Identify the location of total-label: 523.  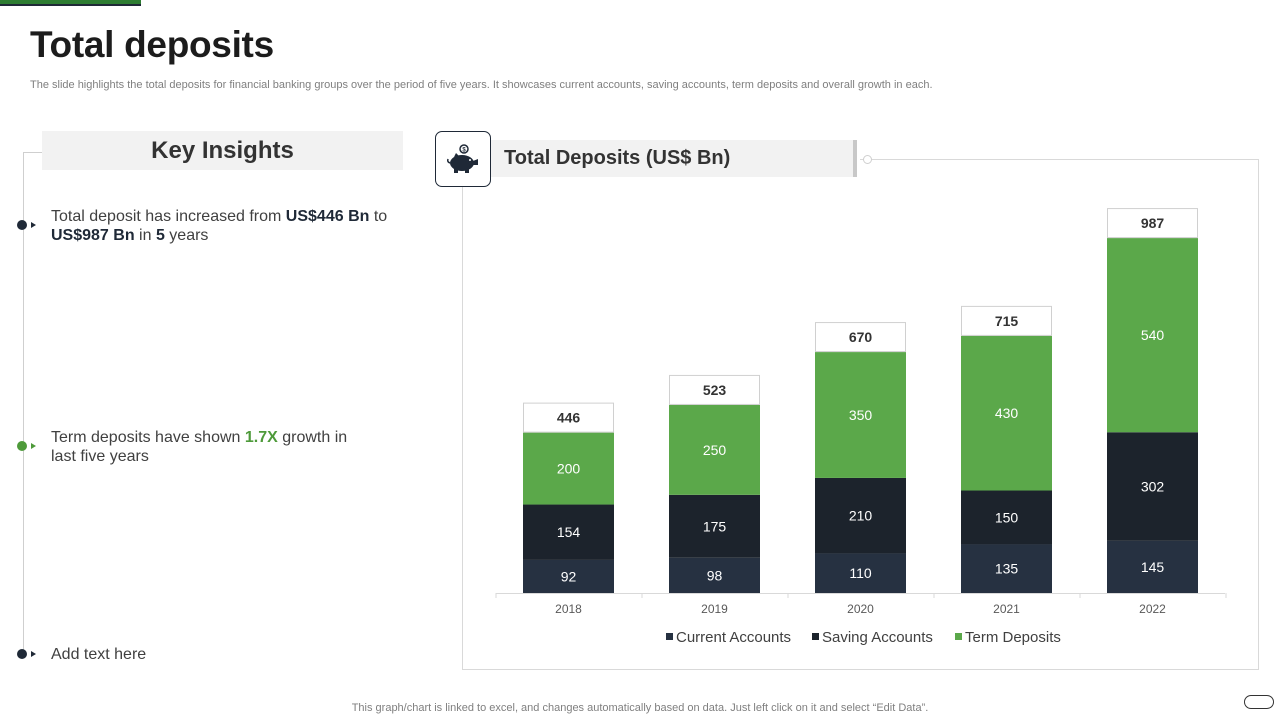
(715, 390).